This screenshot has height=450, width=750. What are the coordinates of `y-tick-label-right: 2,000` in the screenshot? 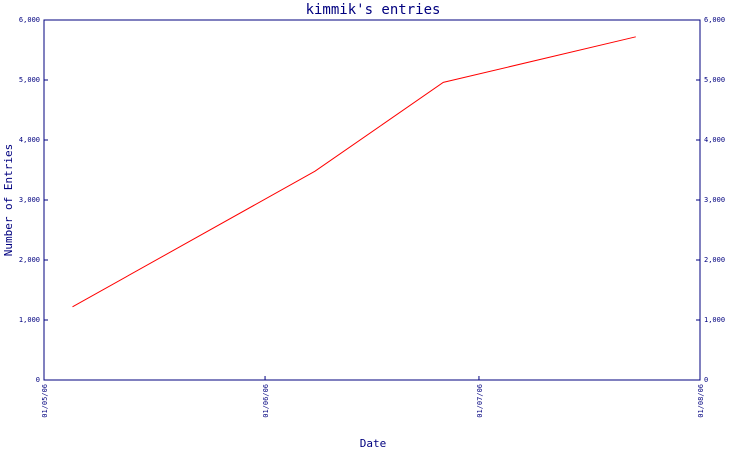 It's located at (714, 260).